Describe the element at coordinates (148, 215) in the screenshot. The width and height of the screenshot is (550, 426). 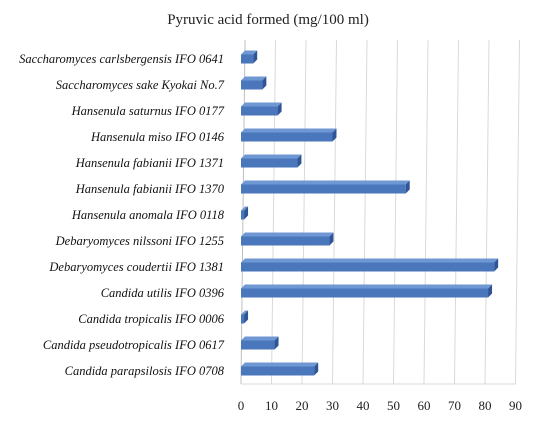
I see `category-label-6: Hansenula anomala IFO 0118` at that location.